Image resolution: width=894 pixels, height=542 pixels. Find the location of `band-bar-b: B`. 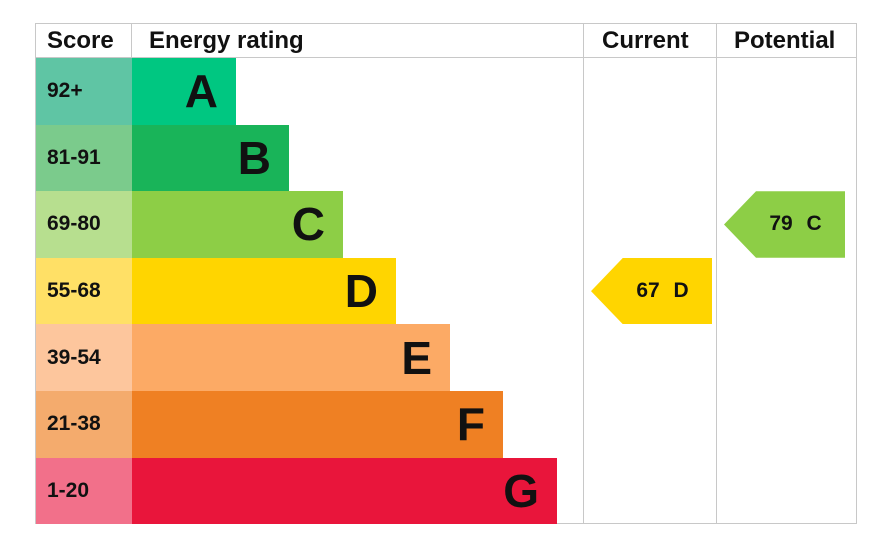

band-bar-b: B is located at coordinates (210, 158).